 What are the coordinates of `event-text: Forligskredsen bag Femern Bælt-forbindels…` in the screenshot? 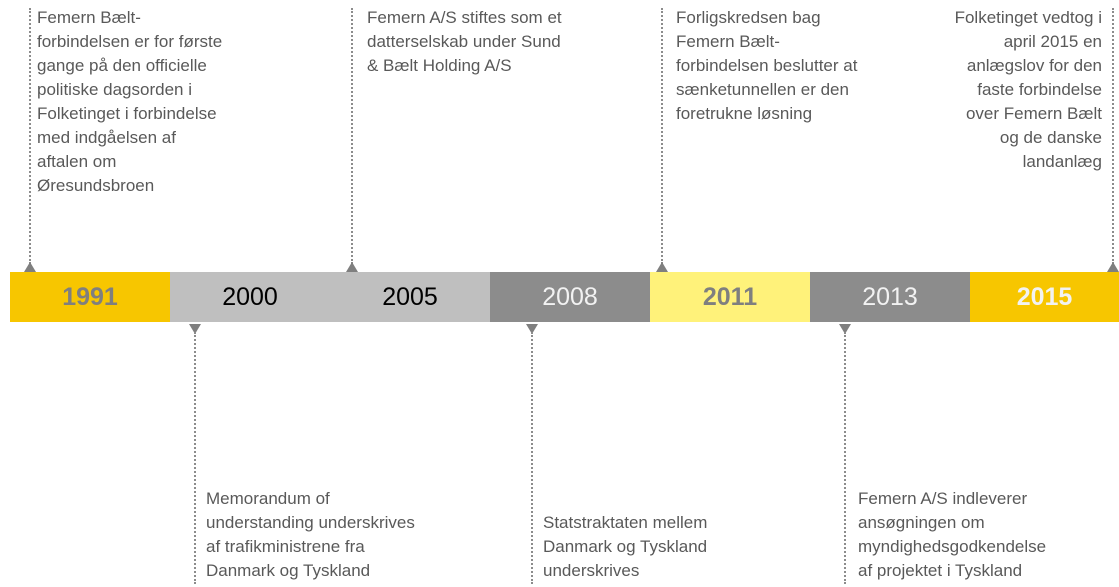 It's located at (766, 66).